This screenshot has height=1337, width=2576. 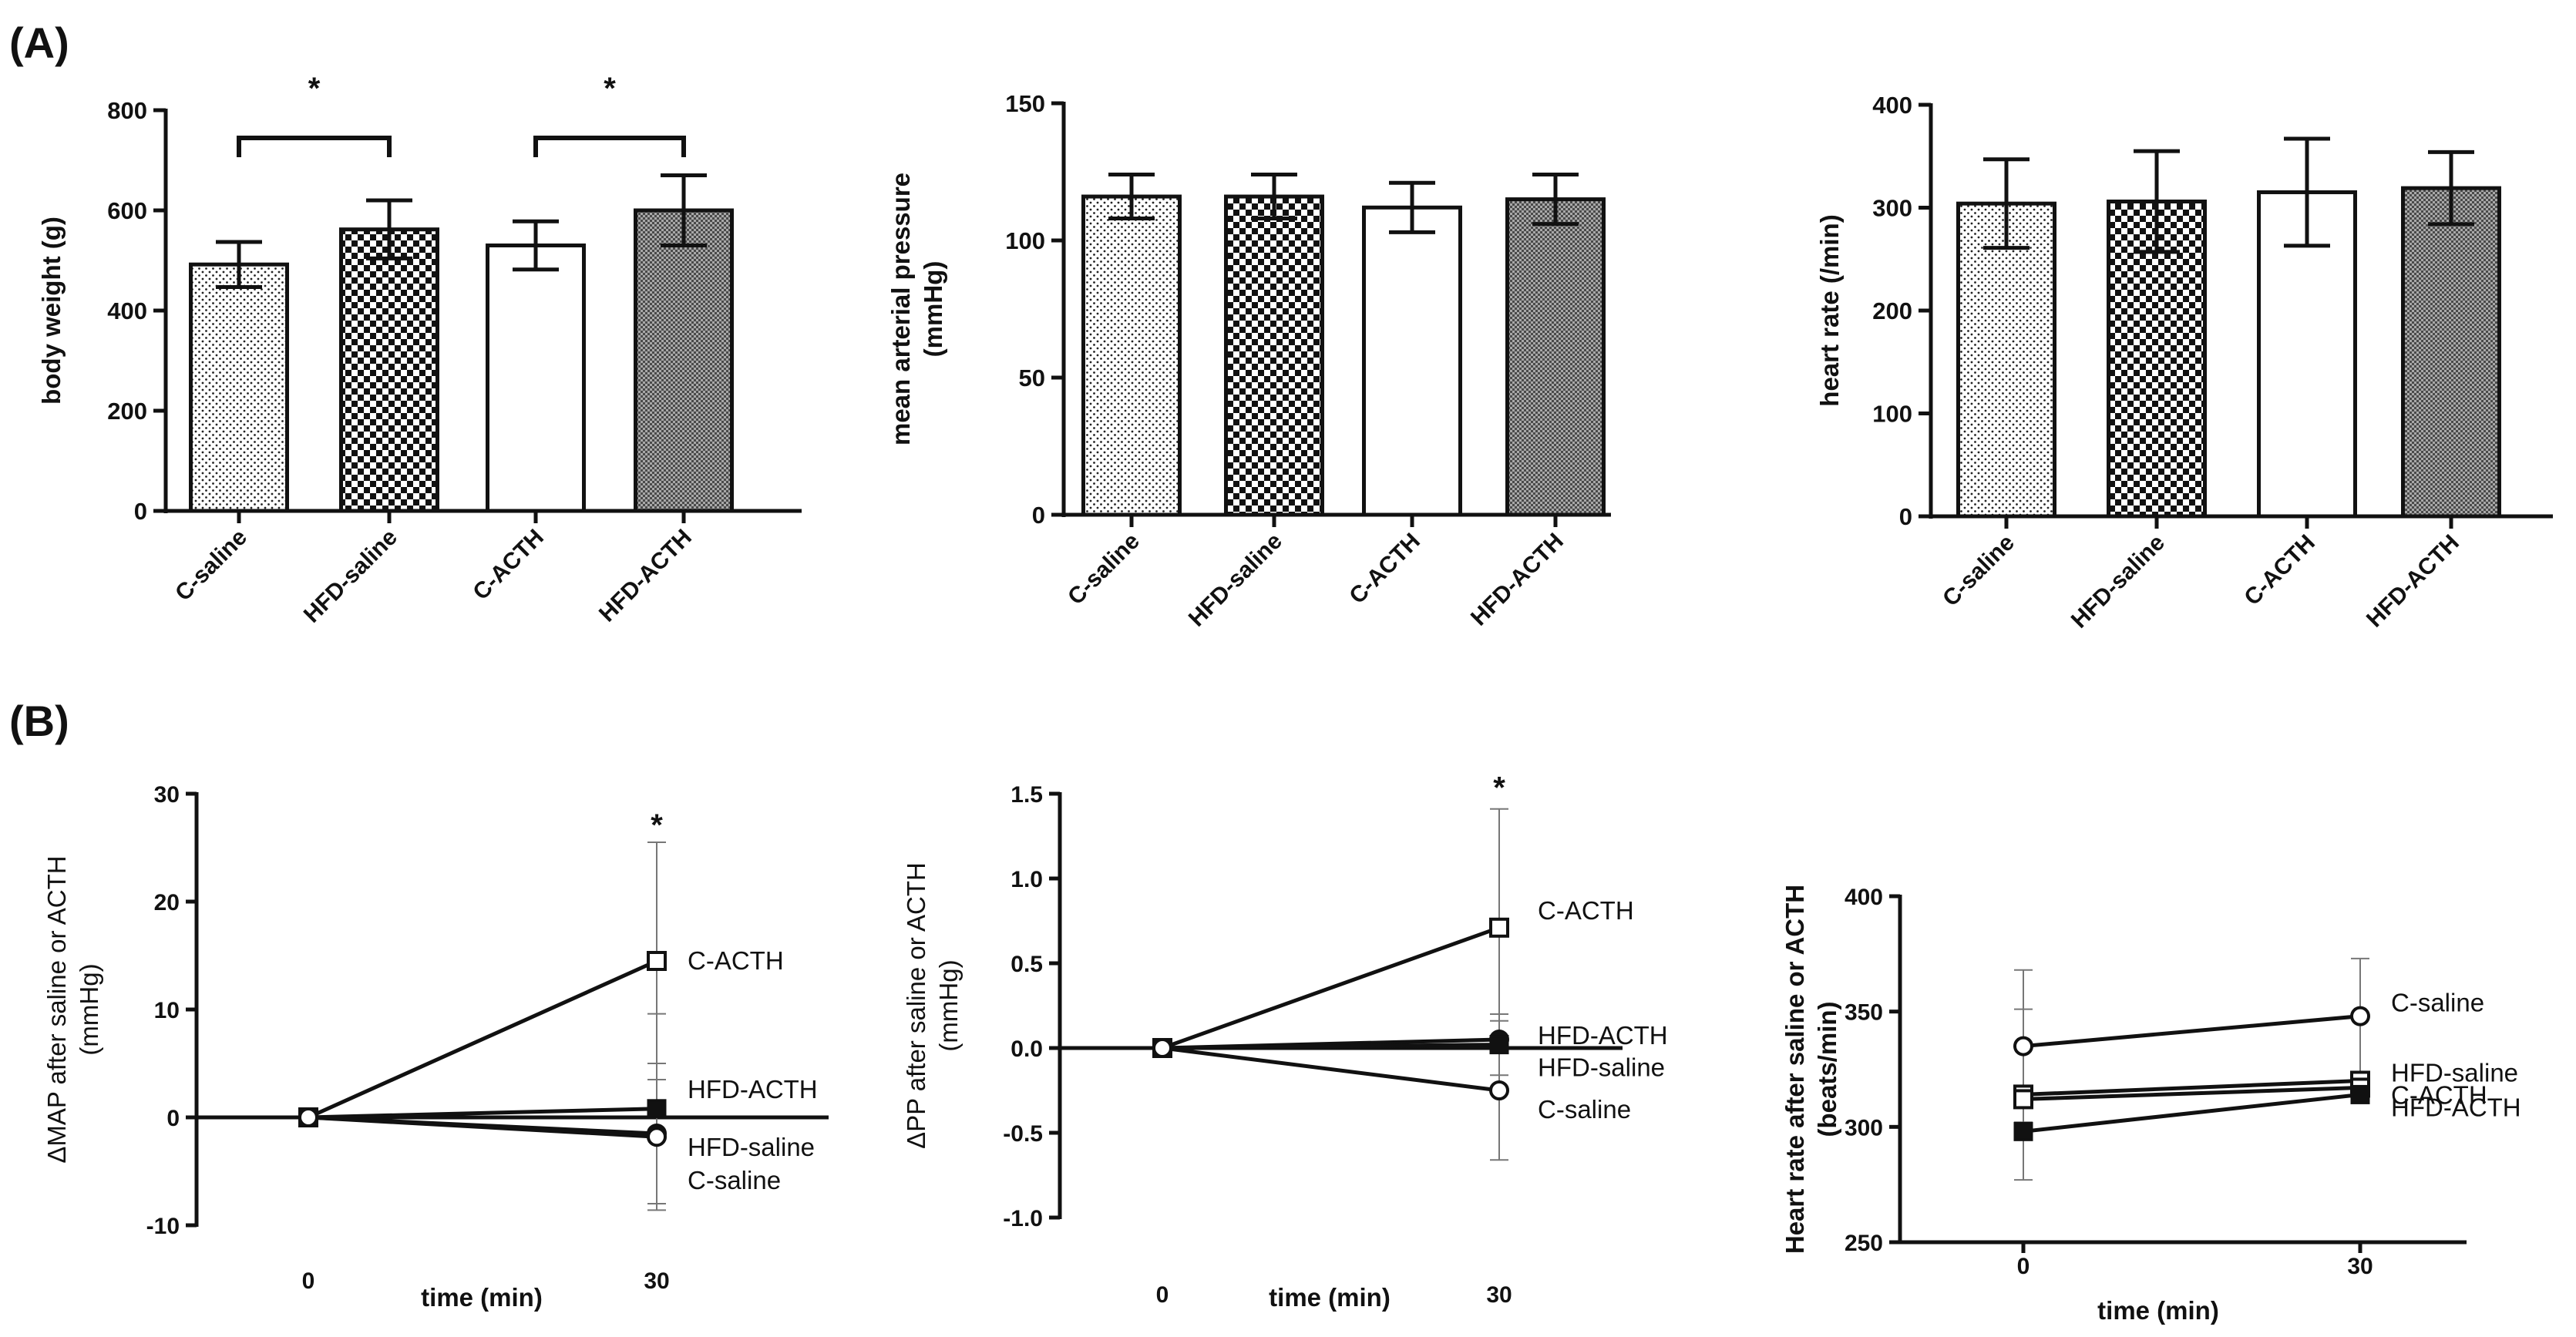 I want to click on y-axis-label: ΔMAP after saline or ACTH, so click(x=56, y=1009).